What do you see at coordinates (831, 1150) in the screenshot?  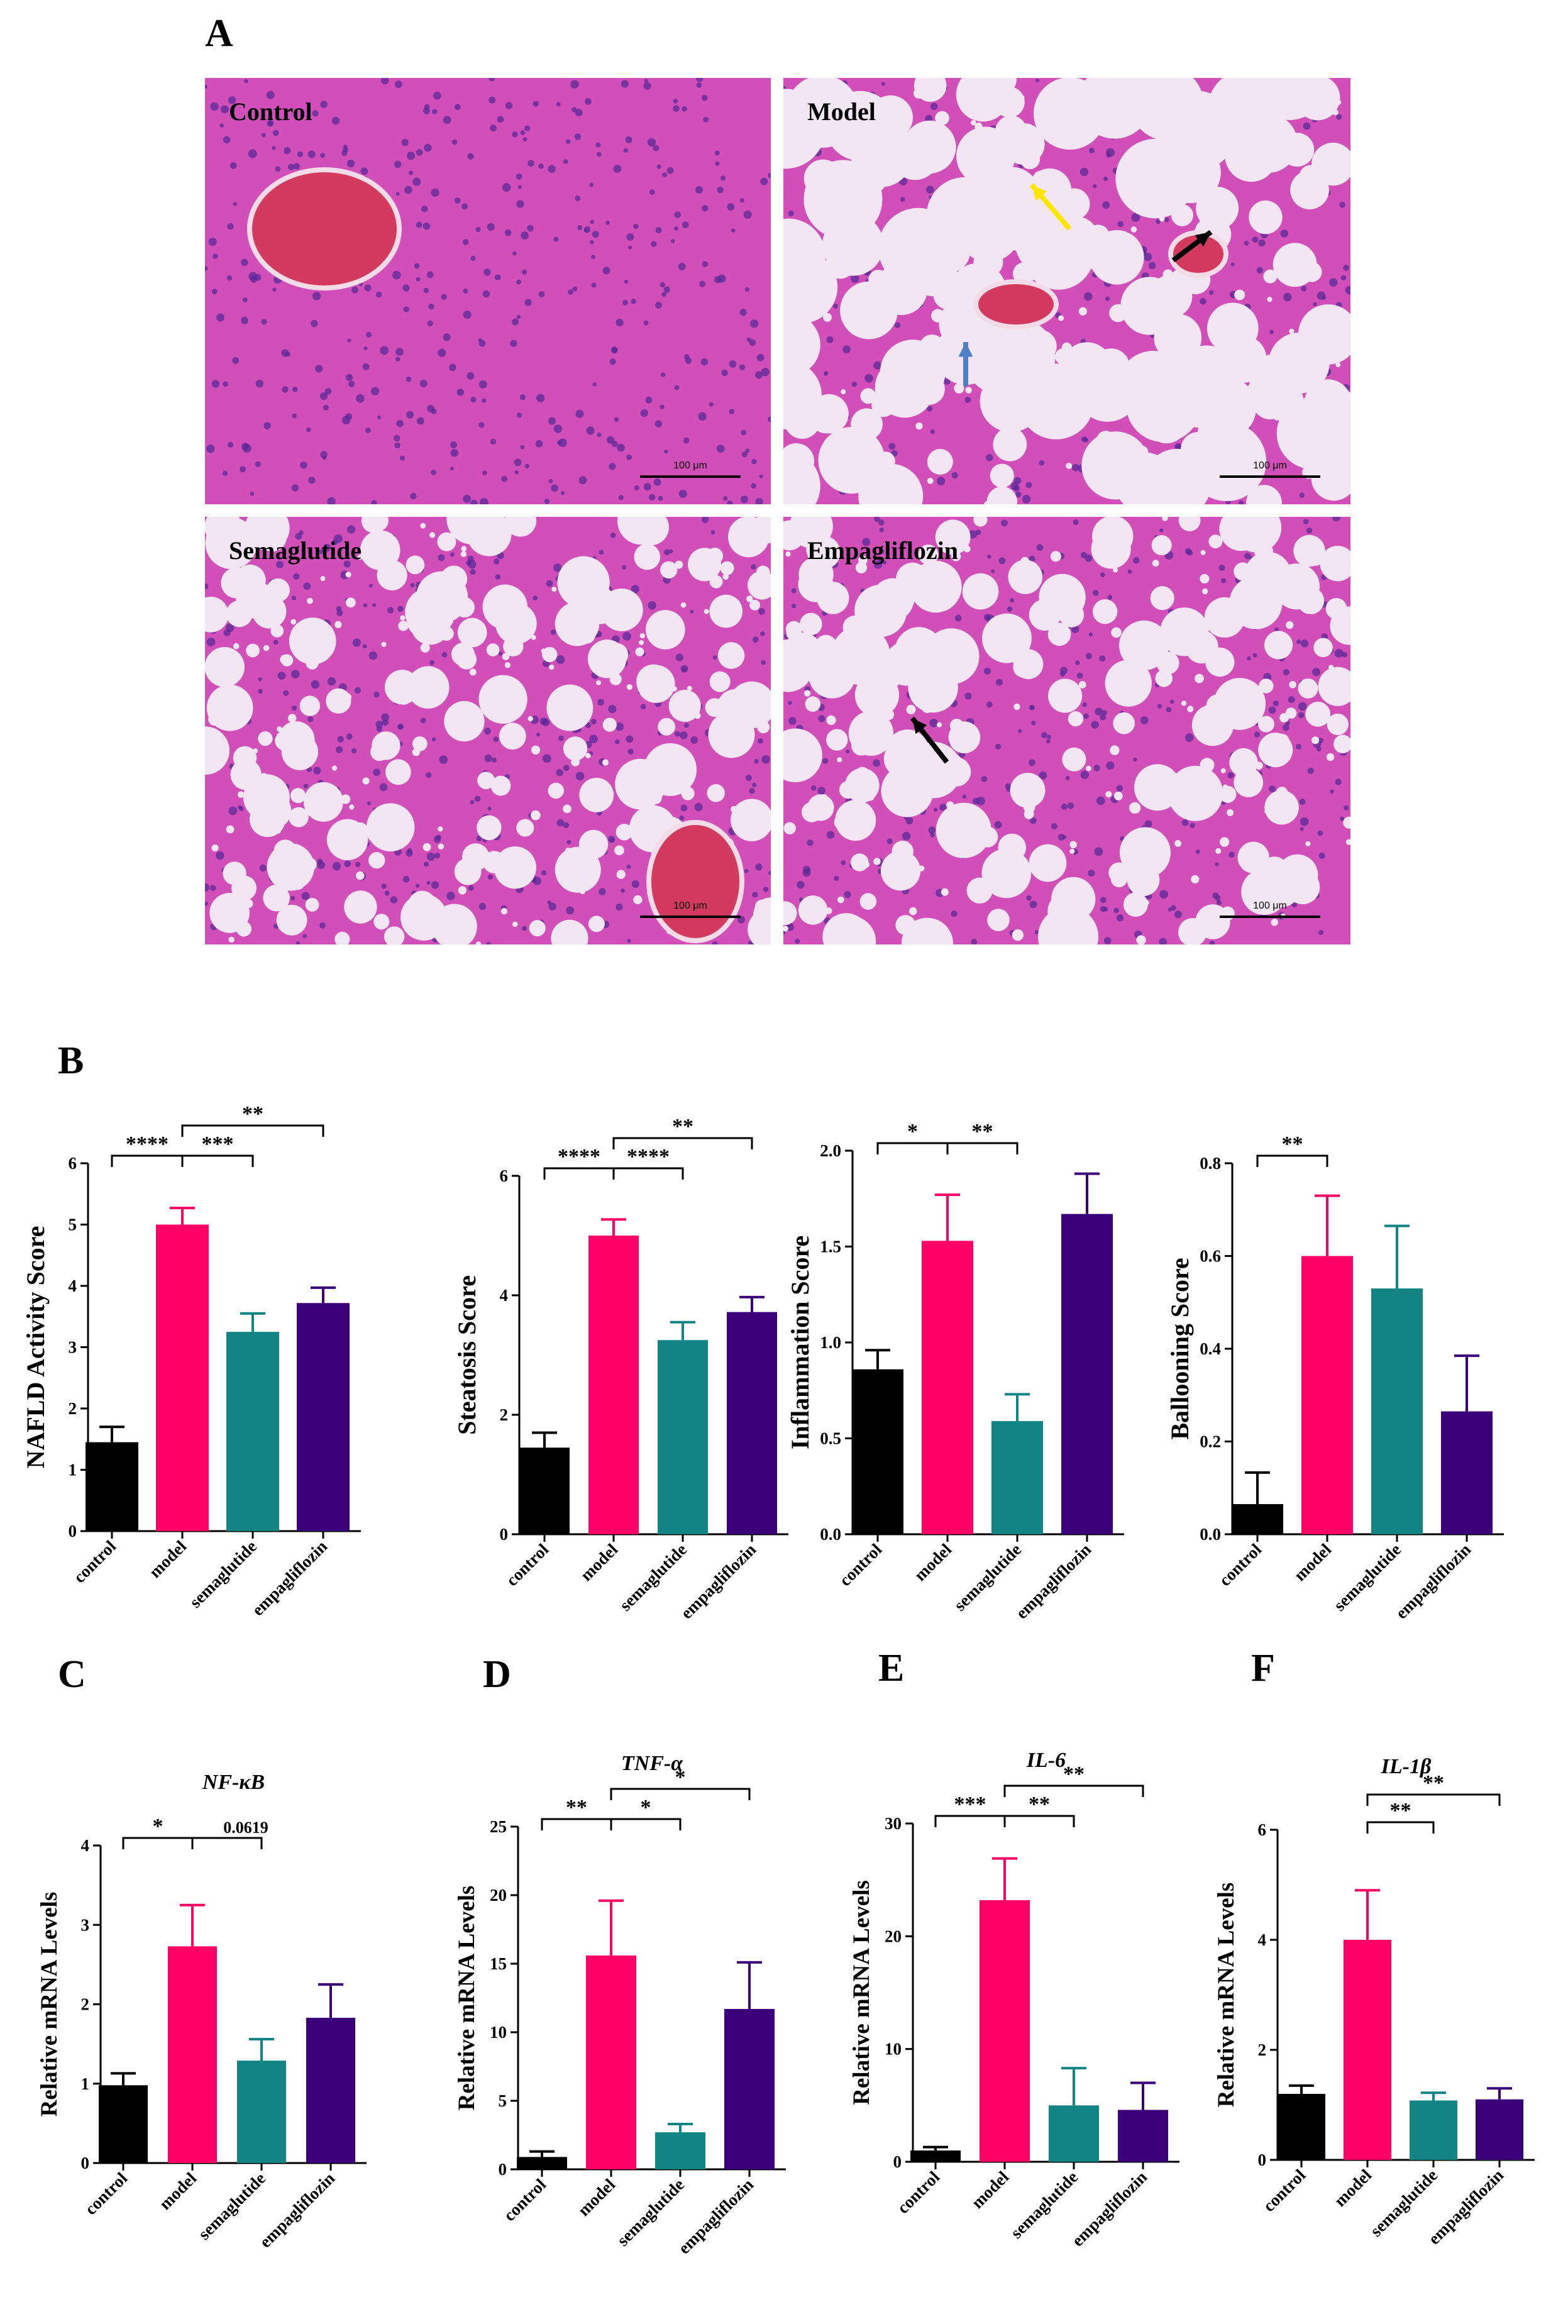 I see `y-tick-label: 2.0` at bounding box center [831, 1150].